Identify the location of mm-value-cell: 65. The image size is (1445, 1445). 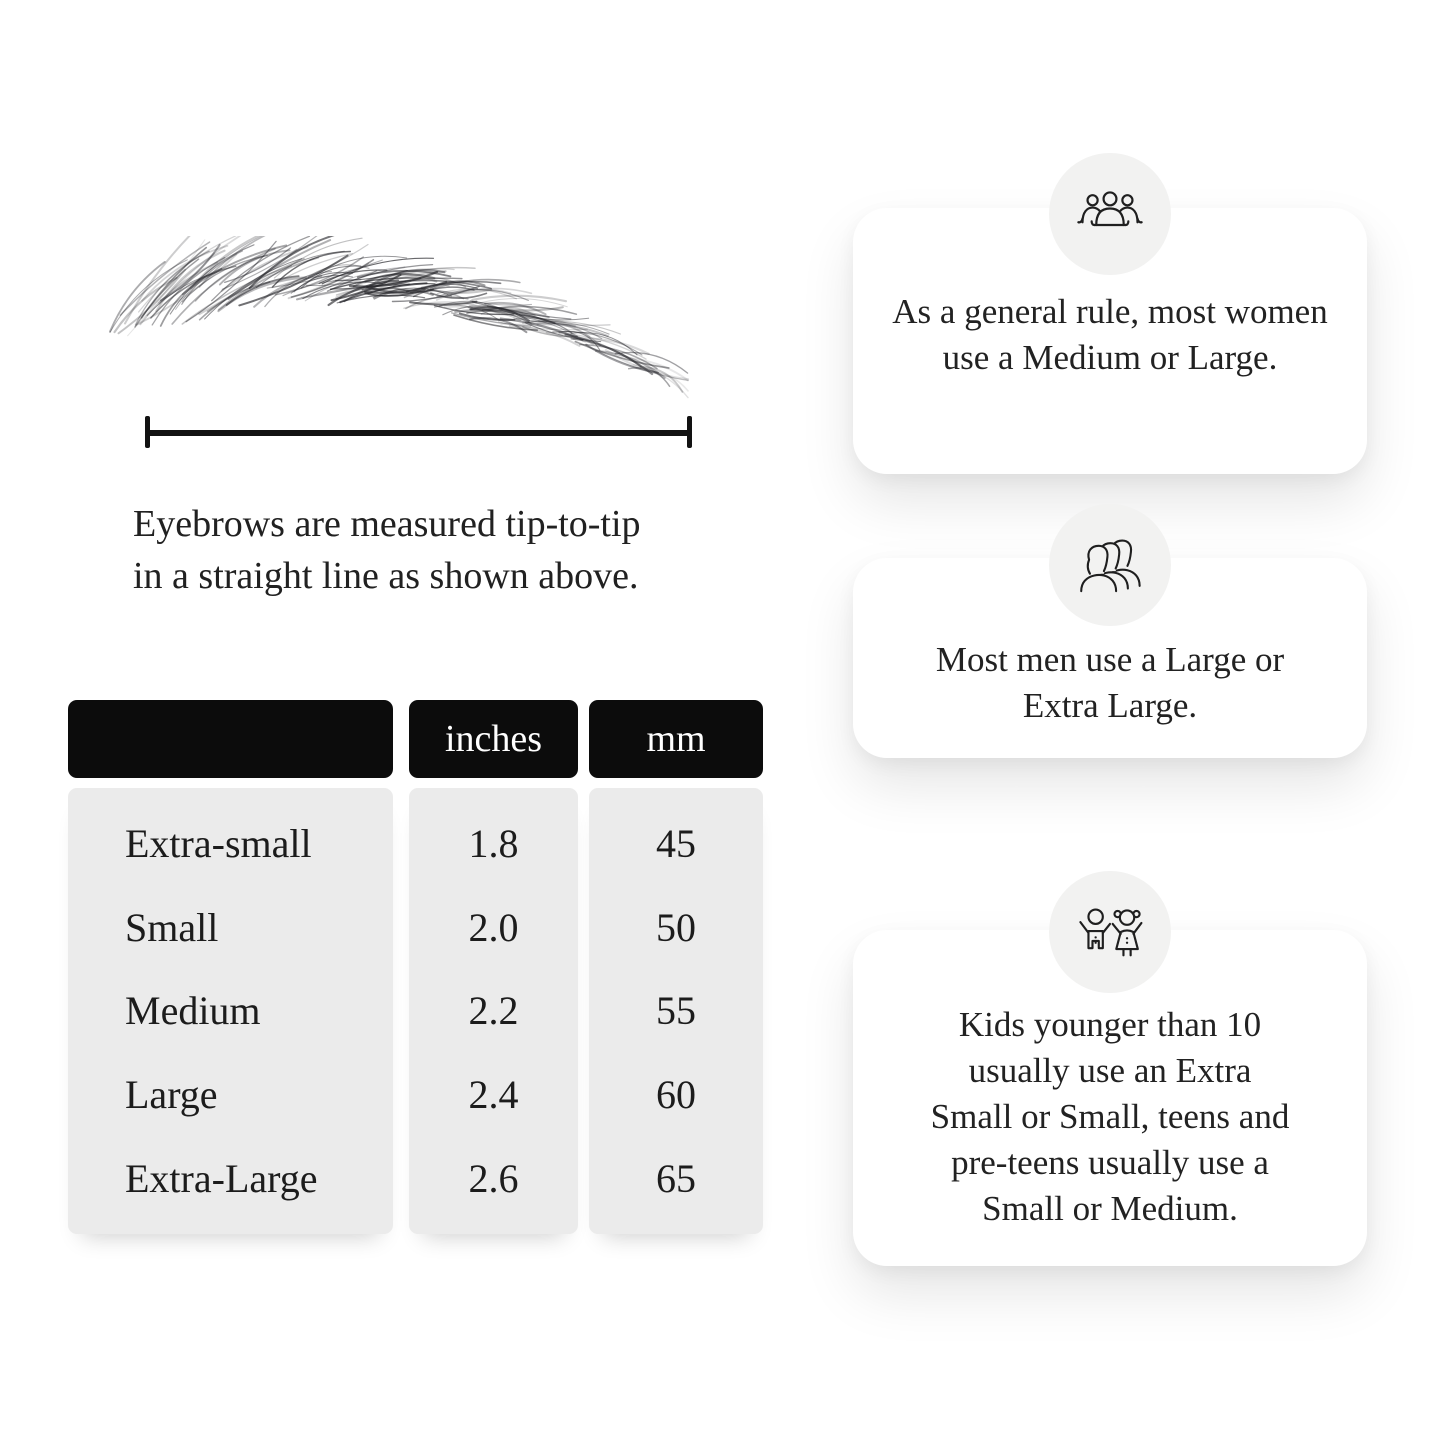
(676, 1178).